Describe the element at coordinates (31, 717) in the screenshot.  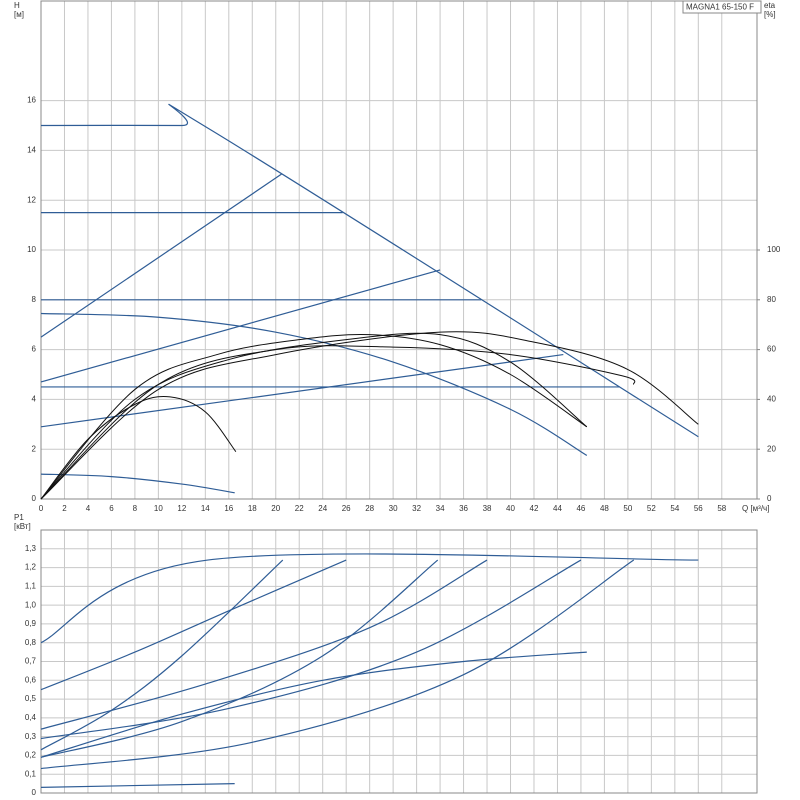
I see `y-tick-label: 0,4` at that location.